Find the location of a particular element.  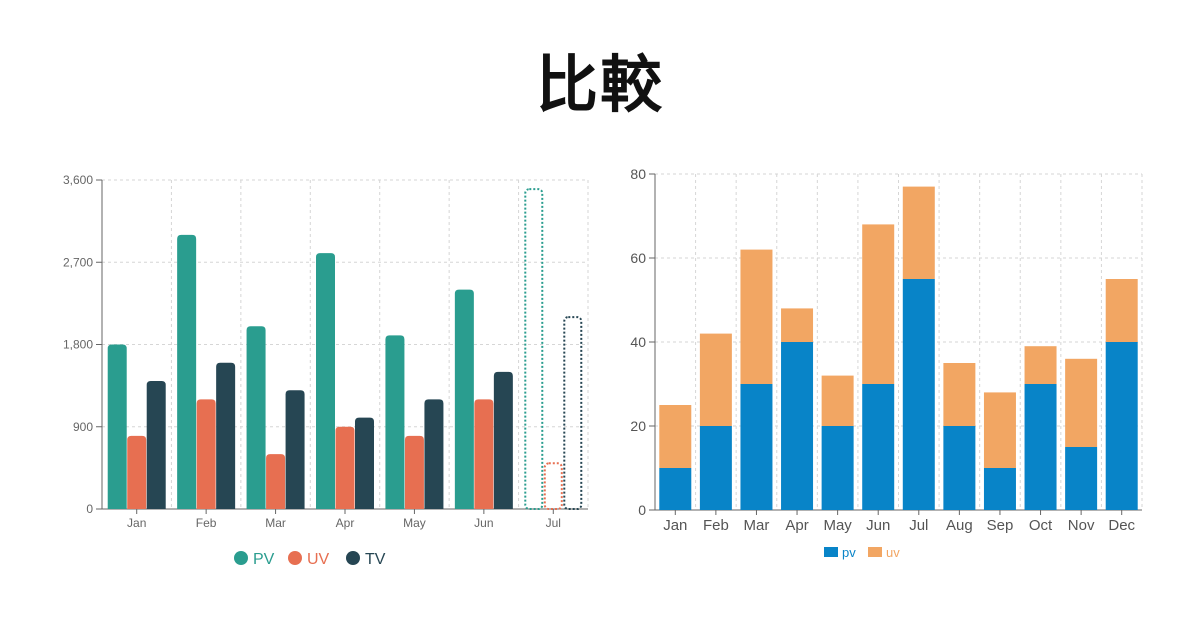

y-tick-label: 2,700 is located at coordinates (78, 262).